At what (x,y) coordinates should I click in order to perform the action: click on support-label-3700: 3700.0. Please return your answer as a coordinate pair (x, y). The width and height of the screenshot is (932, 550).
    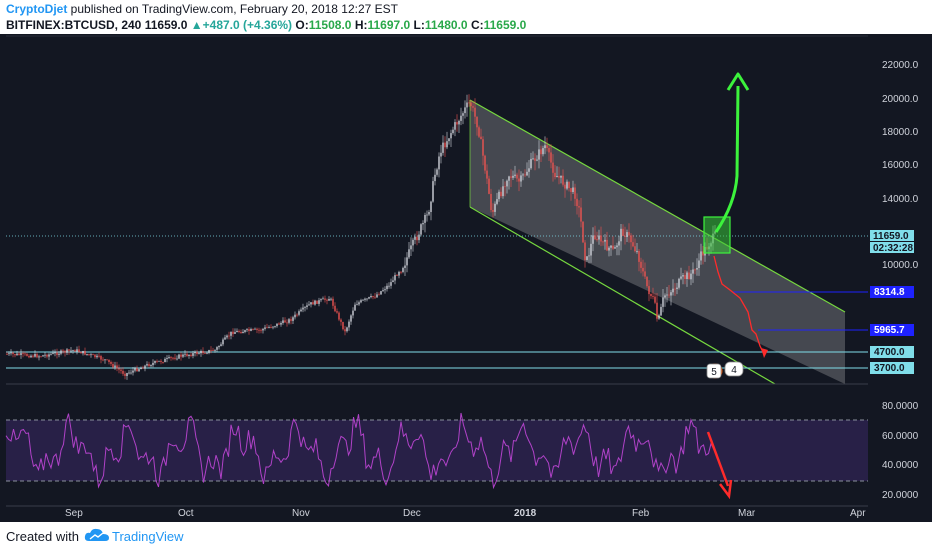
    Looking at the image, I should click on (889, 368).